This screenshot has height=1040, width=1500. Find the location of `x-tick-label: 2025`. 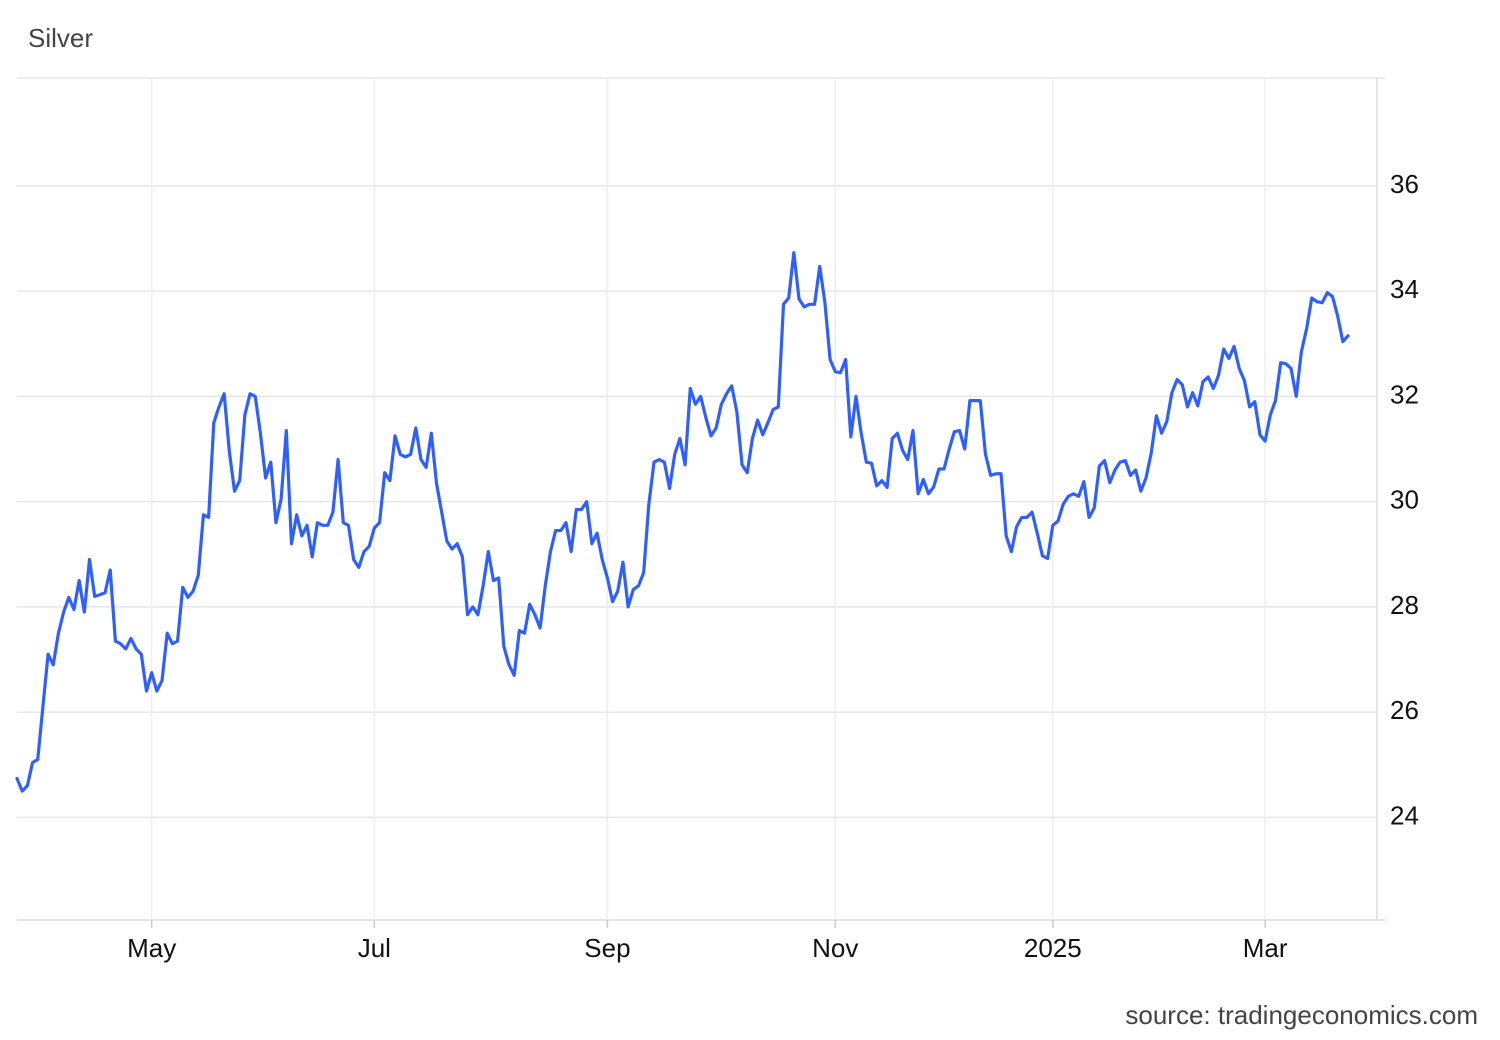

x-tick-label: 2025 is located at coordinates (1053, 948).